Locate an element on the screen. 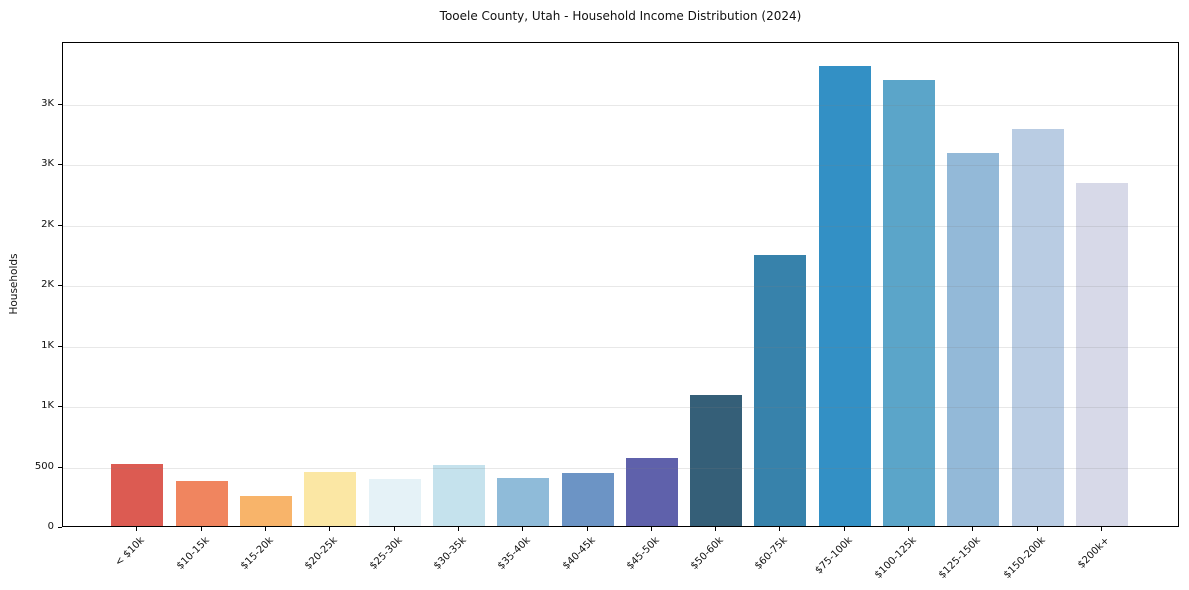  x-tick-label: $15-20k is located at coordinates (257, 553).